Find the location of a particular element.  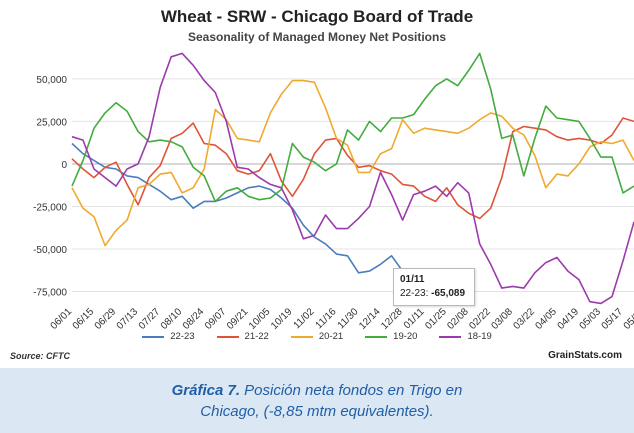

x-tick-label: 02/08 is located at coordinates (458, 319).